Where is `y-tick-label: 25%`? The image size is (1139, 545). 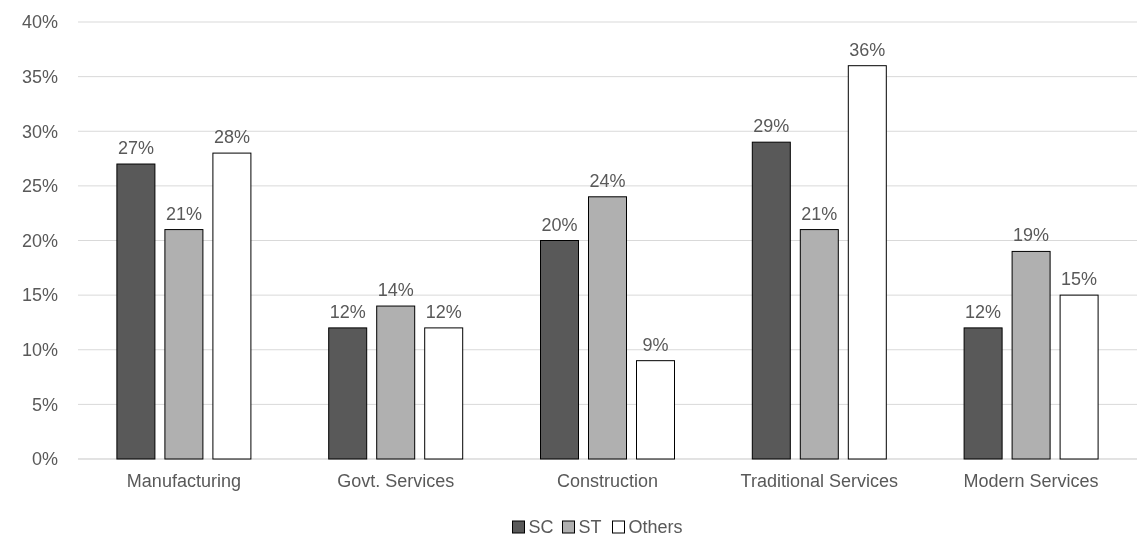 y-tick-label: 25% is located at coordinates (39, 186).